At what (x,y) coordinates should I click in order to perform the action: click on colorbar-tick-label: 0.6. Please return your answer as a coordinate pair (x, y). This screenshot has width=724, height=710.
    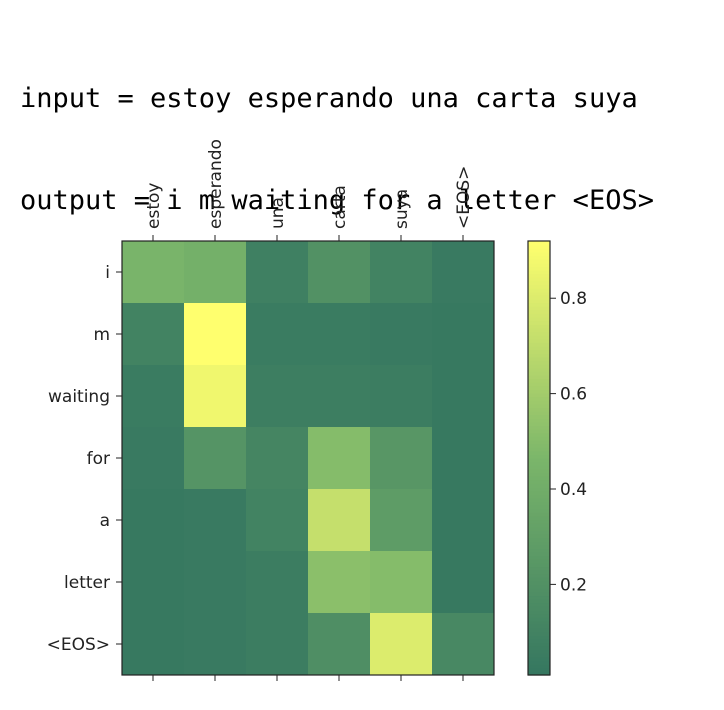
    Looking at the image, I should click on (573, 395).